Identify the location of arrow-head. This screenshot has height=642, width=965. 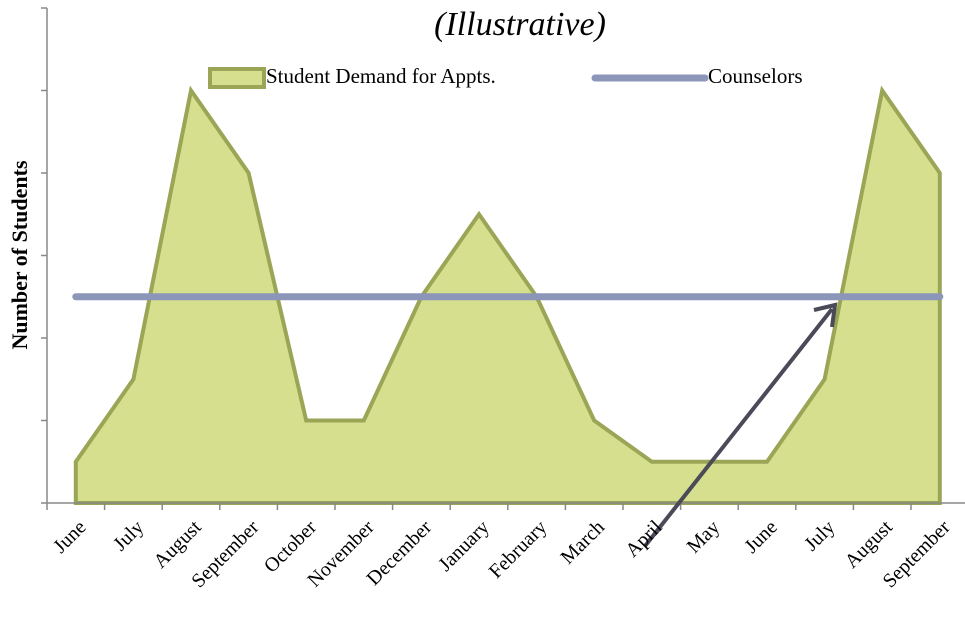
(825, 315).